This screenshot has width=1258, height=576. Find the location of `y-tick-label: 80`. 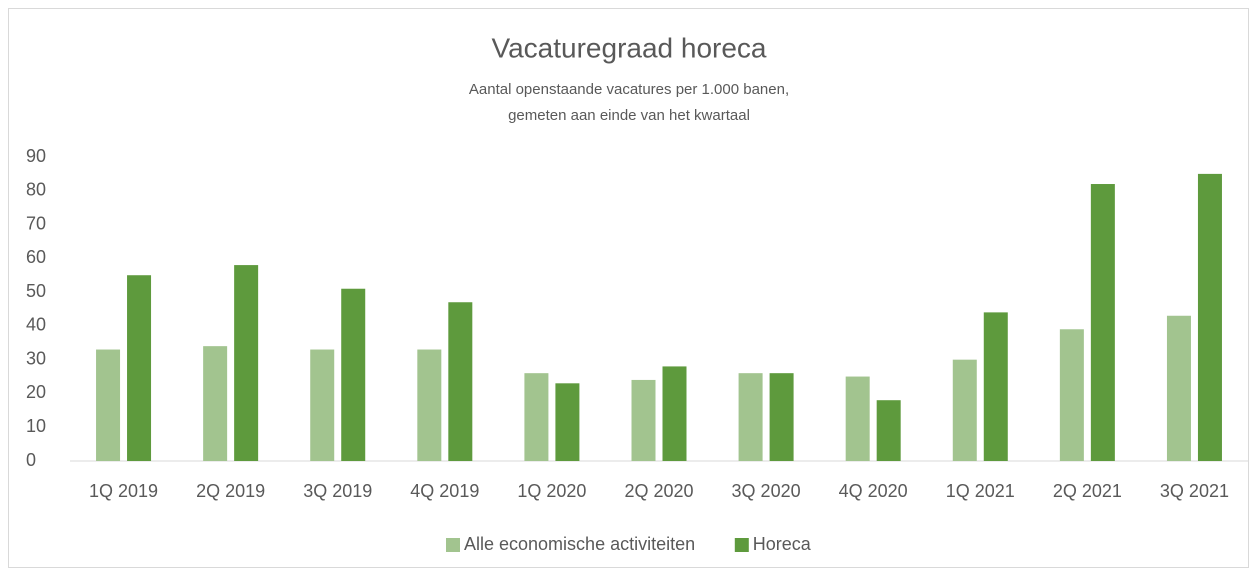

y-tick-label: 80 is located at coordinates (36, 190).